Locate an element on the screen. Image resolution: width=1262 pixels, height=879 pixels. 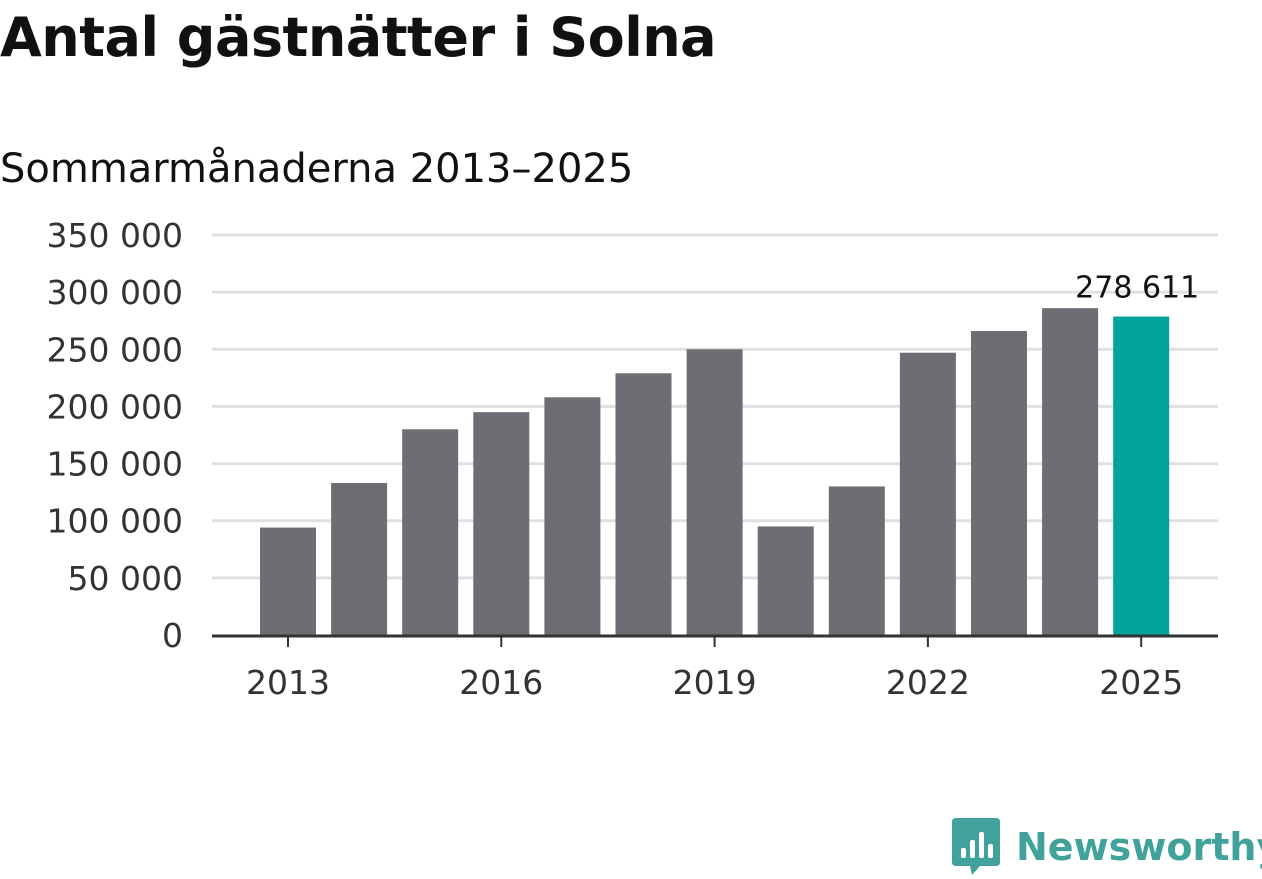
bar-2021 is located at coordinates (856, 560).